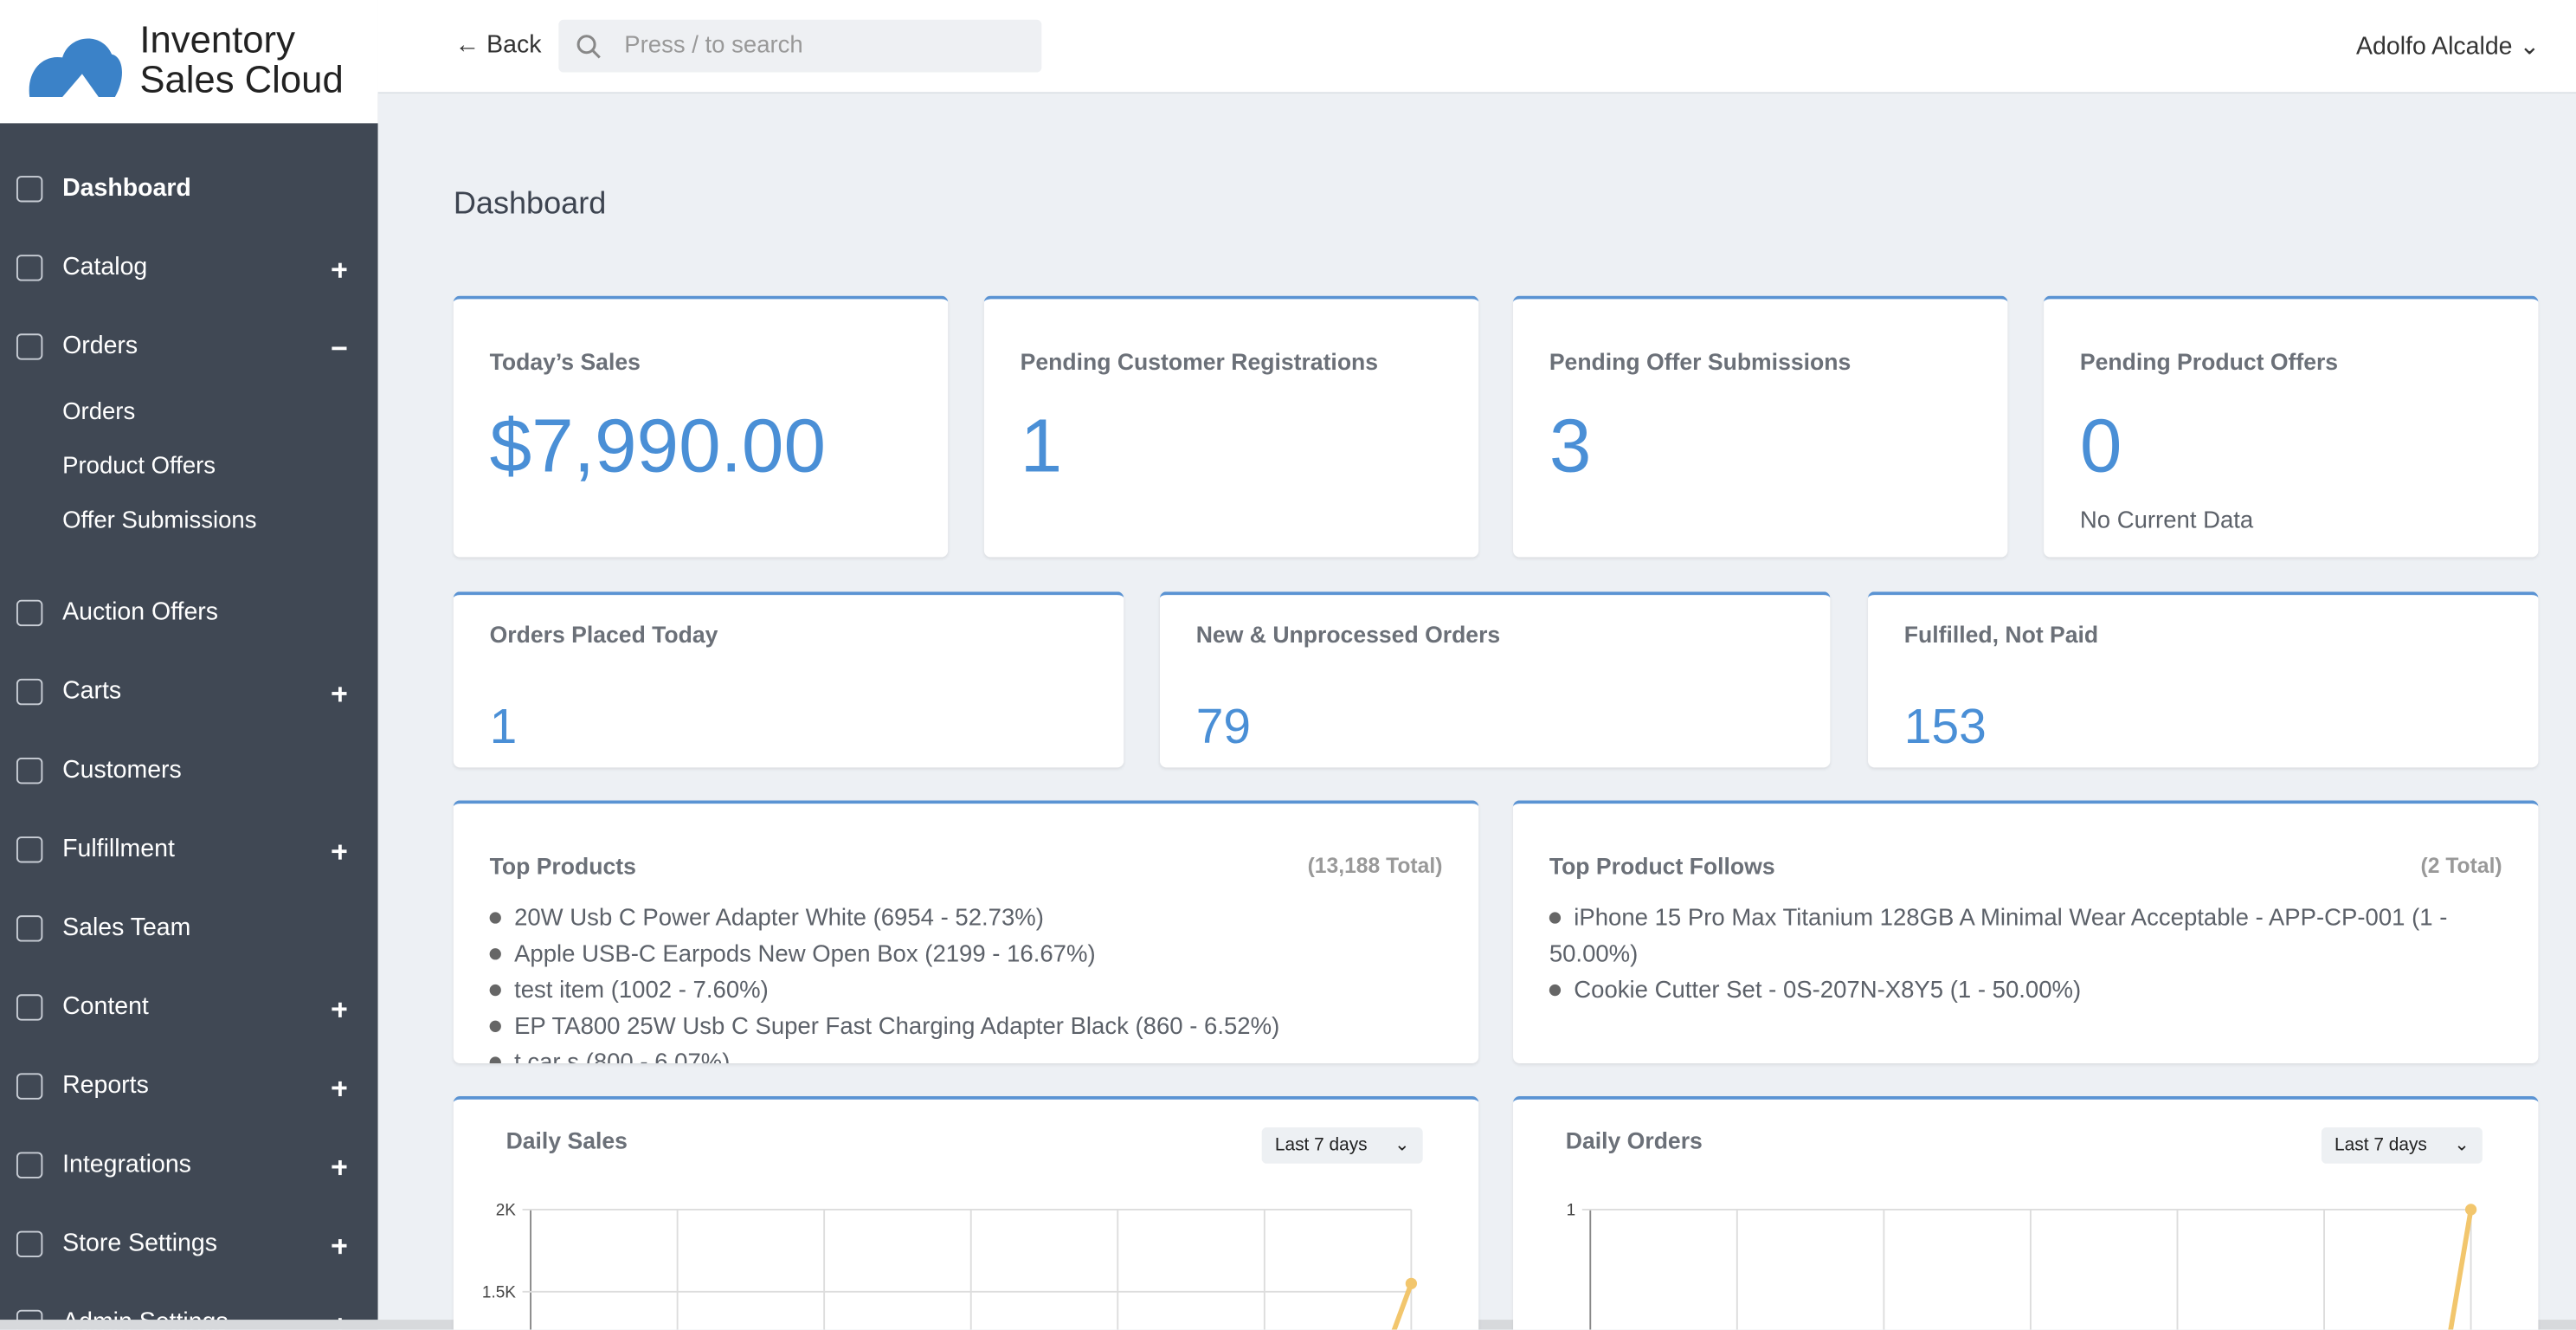 The height and width of the screenshot is (1330, 2576). What do you see at coordinates (2461, 866) in the screenshot?
I see `card-total: (2 Total)` at bounding box center [2461, 866].